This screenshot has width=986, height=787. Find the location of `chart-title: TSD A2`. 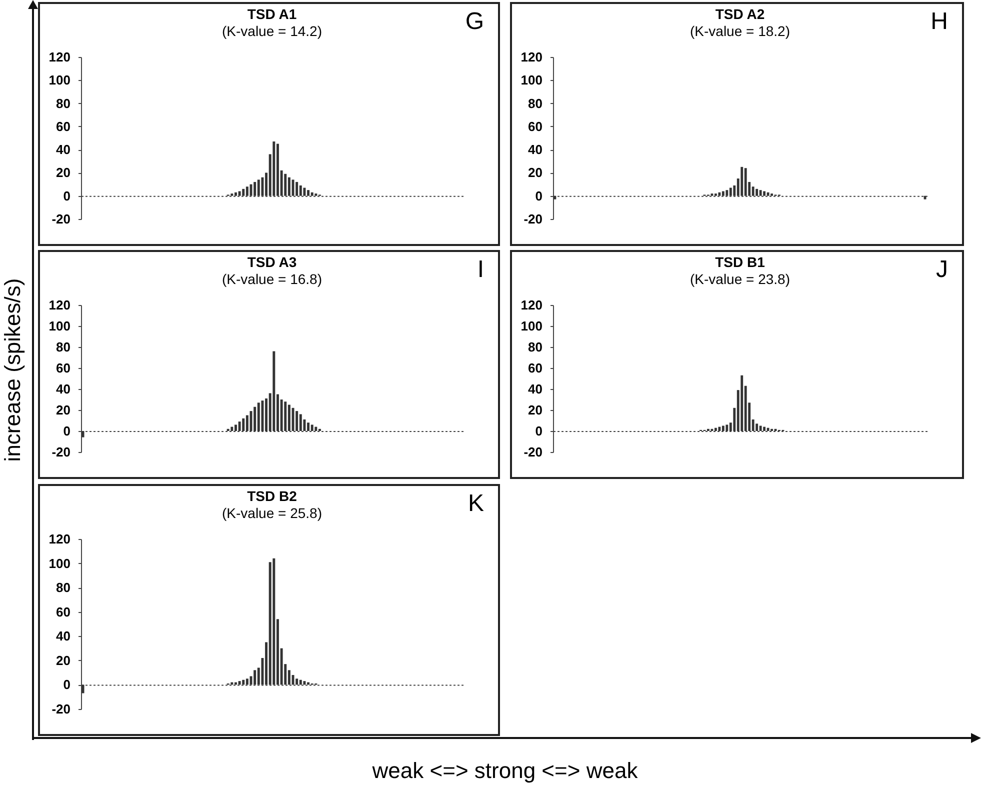

chart-title: TSD A2 is located at coordinates (740, 14).